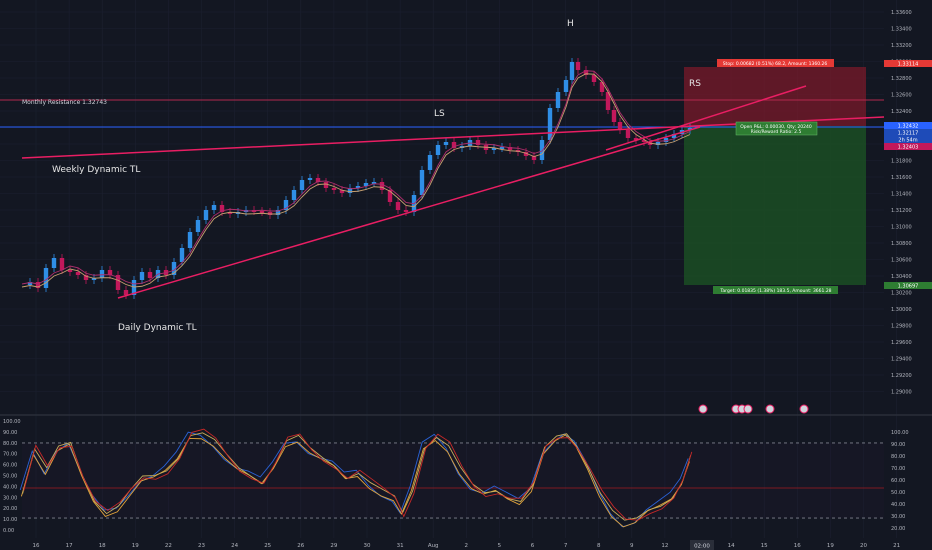 The width and height of the screenshot is (932, 550). What do you see at coordinates (898, 469) in the screenshot?
I see `osc-right-tick: 70.00` at bounding box center [898, 469].